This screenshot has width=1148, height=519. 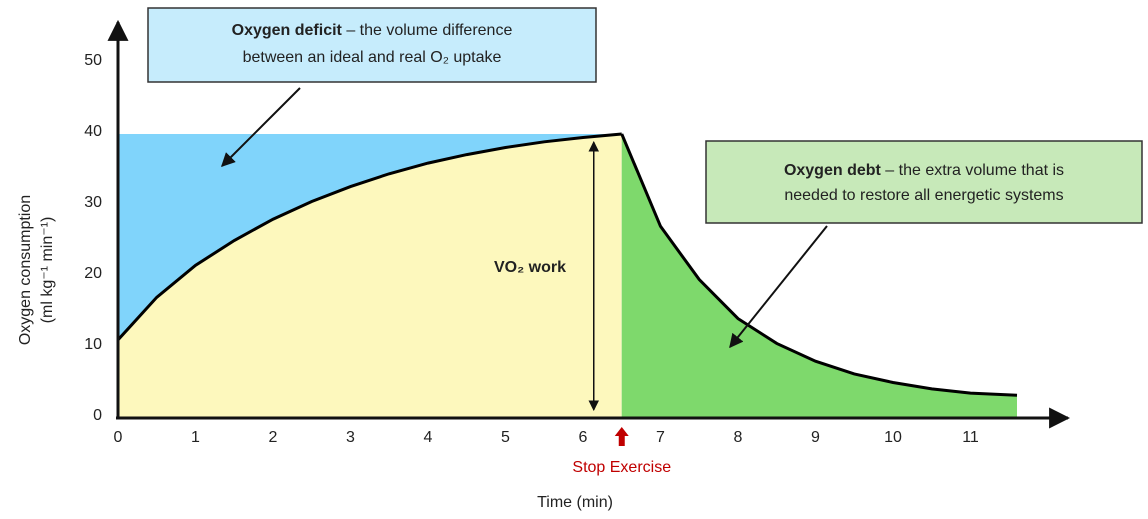 What do you see at coordinates (97, 415) in the screenshot?
I see `y-tick-label: 0` at bounding box center [97, 415].